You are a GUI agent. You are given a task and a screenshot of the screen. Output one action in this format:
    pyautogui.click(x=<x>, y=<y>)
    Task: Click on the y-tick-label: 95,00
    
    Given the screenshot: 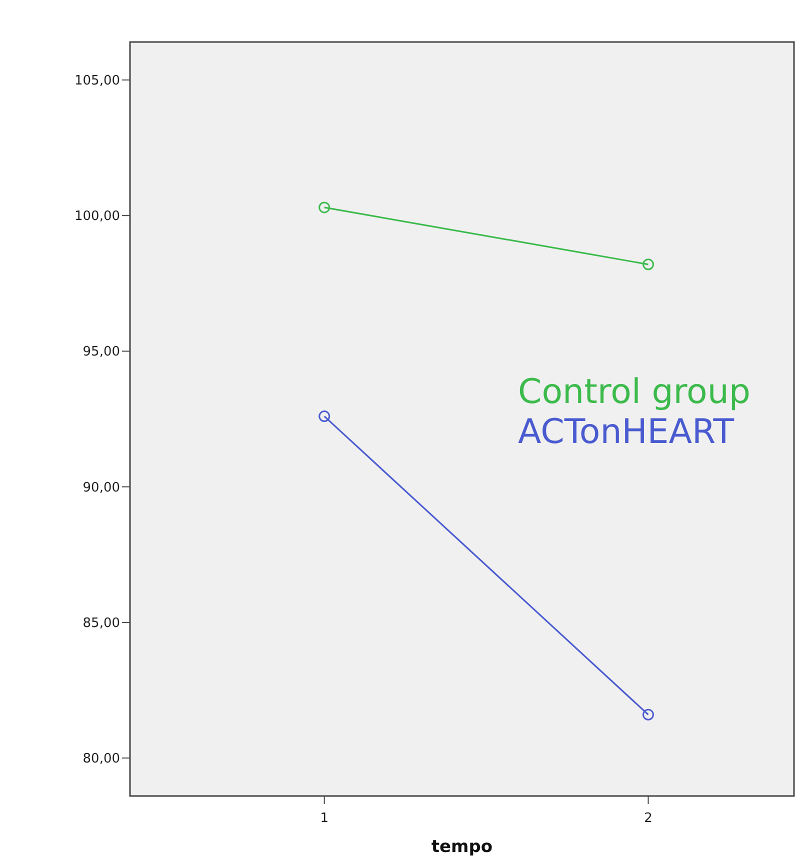 What is the action you would take?
    pyautogui.click(x=101, y=352)
    